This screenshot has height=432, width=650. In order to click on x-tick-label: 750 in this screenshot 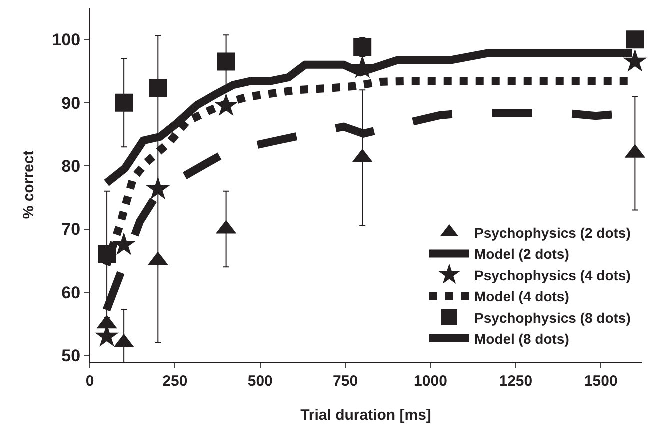, I will do `click(345, 381)`.